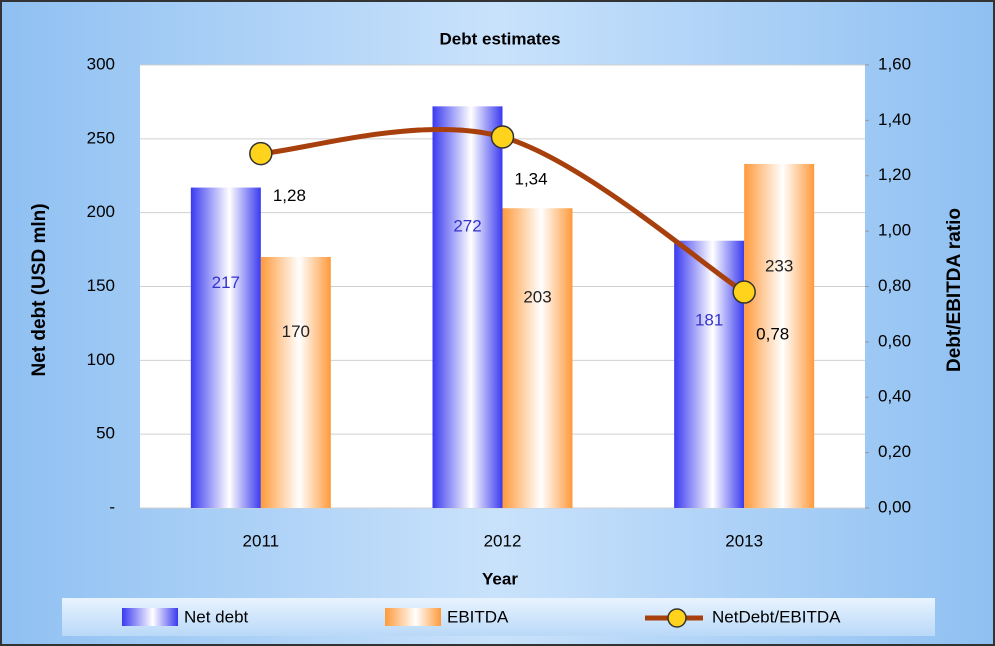  What do you see at coordinates (537, 297) in the screenshot?
I see `bar-value-label: 203` at bounding box center [537, 297].